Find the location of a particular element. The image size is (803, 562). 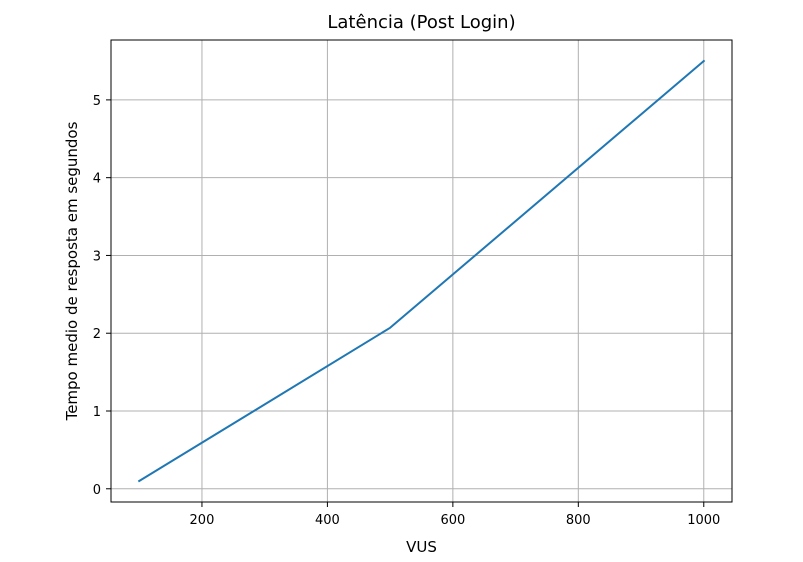

x-tick-label: 1000 is located at coordinates (703, 520).